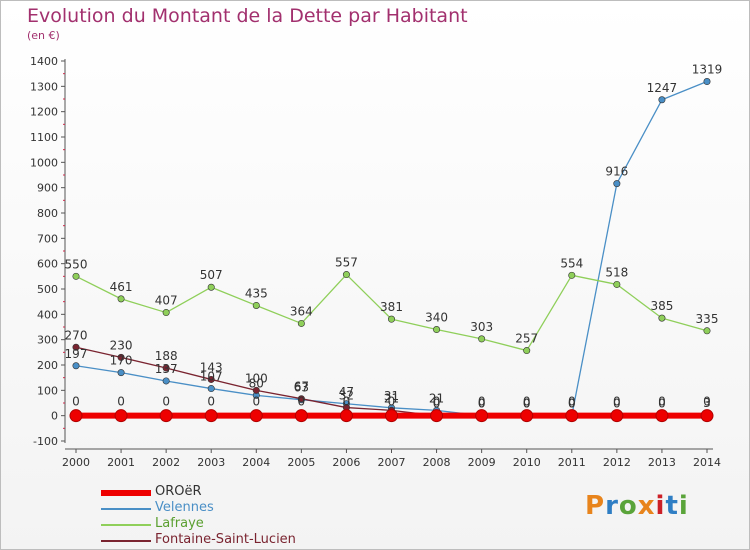  Describe the element at coordinates (76, 354) in the screenshot. I see `data-label: 197` at that location.